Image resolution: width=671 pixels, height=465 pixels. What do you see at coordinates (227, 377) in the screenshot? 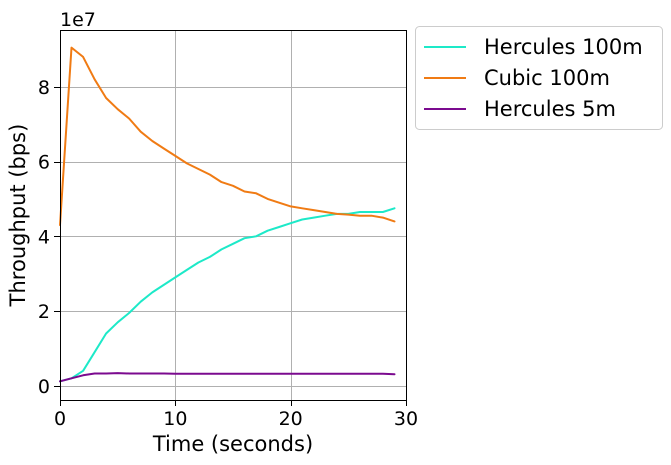
I see `series-line-hercules-5m` at bounding box center [227, 377].